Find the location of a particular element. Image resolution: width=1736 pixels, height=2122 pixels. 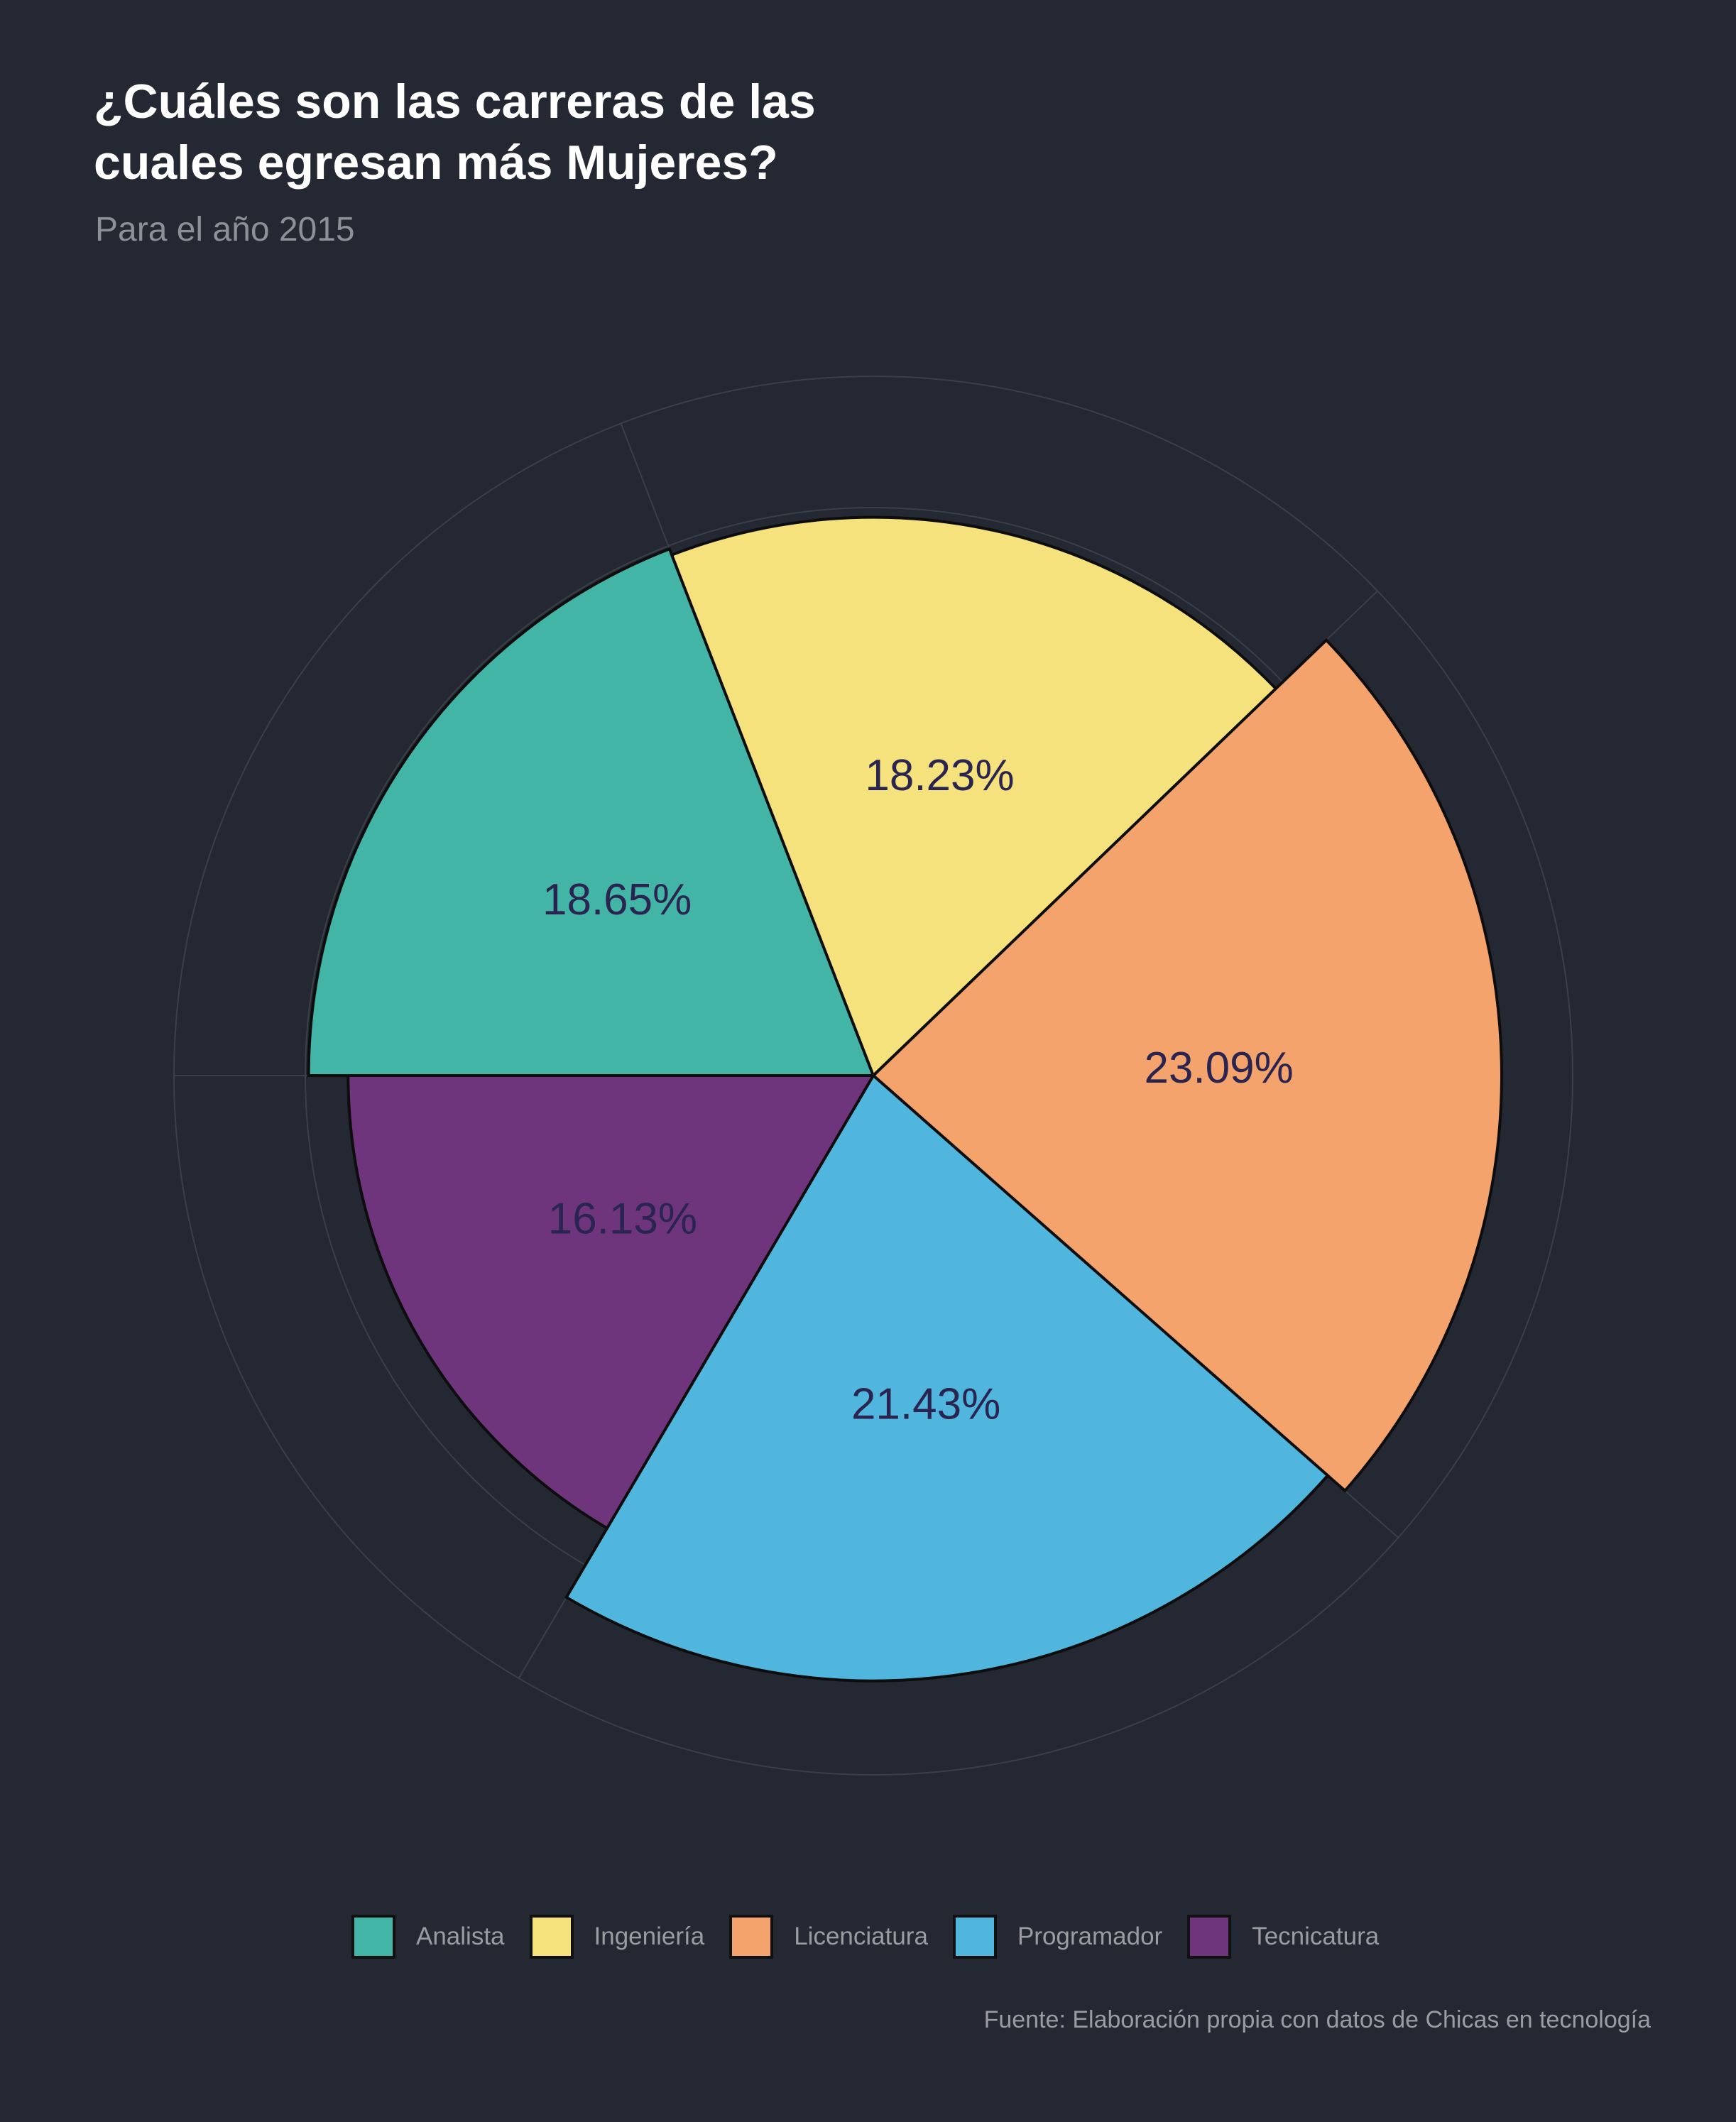

slice-ingenieria is located at coordinates (974, 797).